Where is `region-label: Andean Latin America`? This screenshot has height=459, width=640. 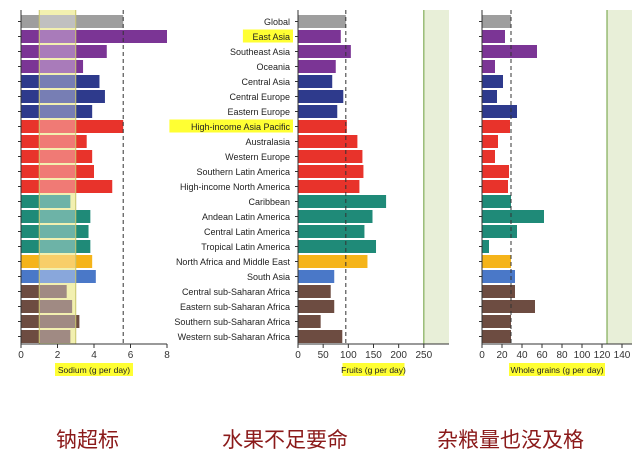
region-label: Andean Latin America is located at coordinates (246, 217).